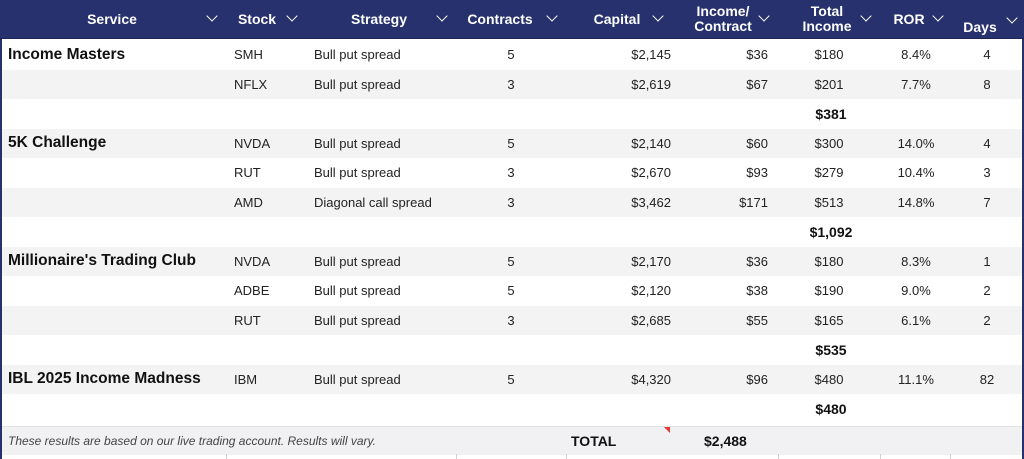  I want to click on total-income-cell: $480, so click(829, 379).